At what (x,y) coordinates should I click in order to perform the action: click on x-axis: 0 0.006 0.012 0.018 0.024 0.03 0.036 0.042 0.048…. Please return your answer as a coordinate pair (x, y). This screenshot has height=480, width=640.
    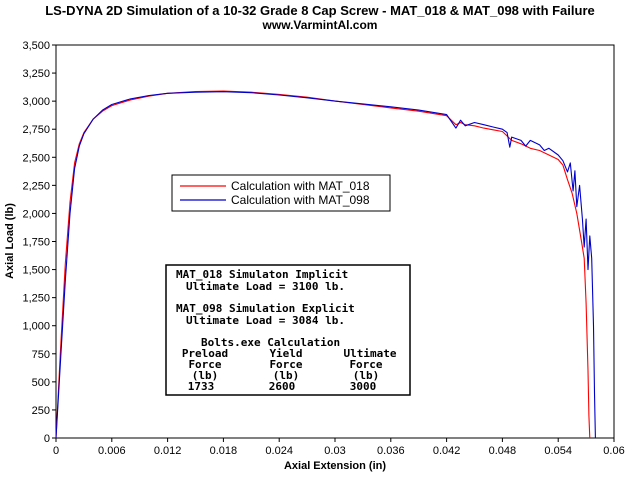
    Looking at the image, I should click on (339, 447).